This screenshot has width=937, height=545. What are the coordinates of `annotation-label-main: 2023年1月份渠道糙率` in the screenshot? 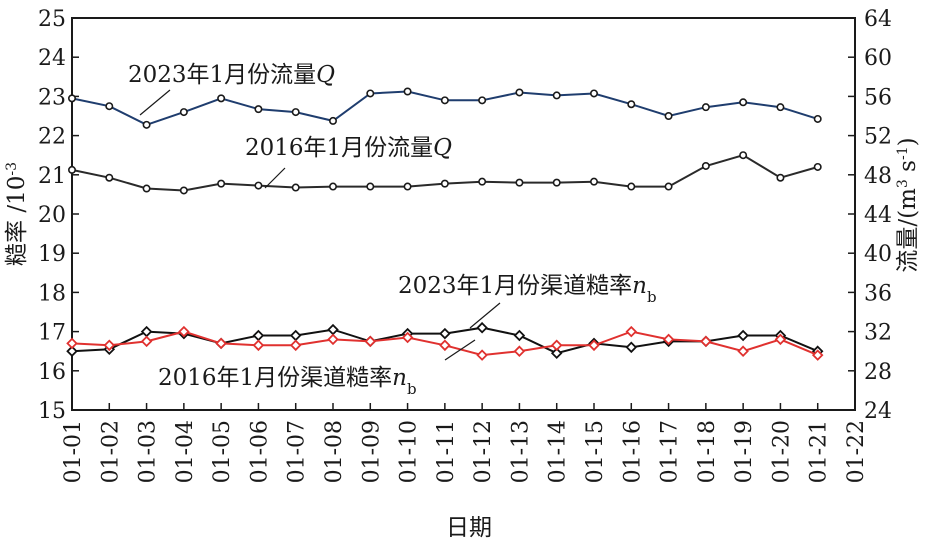 It's located at (515, 286).